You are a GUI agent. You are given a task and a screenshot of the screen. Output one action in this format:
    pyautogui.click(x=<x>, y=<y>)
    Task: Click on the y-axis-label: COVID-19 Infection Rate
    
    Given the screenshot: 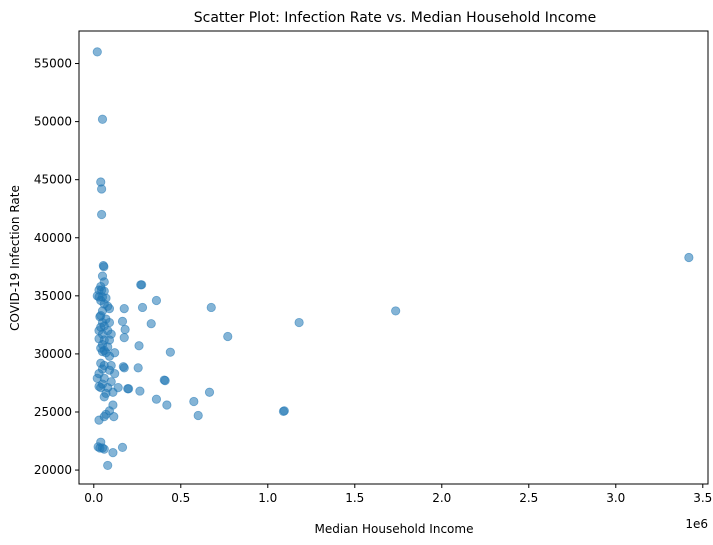 What is the action you would take?
    pyautogui.click(x=15, y=258)
    